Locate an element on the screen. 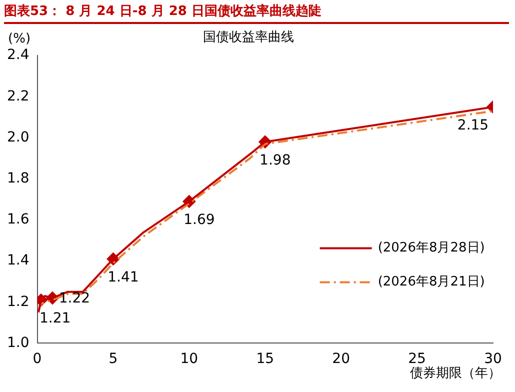 Image resolution: width=515 pixels, height=392 pixels. data-label: 1.22 is located at coordinates (74, 298).